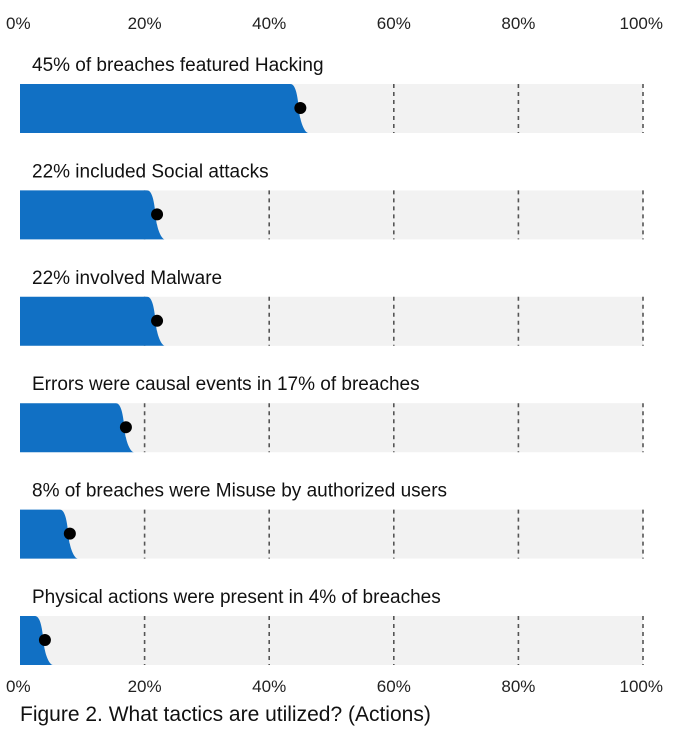 This screenshot has width=696, height=743. What do you see at coordinates (641, 23) in the screenshot?
I see `x-tick-label-top: 100%` at bounding box center [641, 23].